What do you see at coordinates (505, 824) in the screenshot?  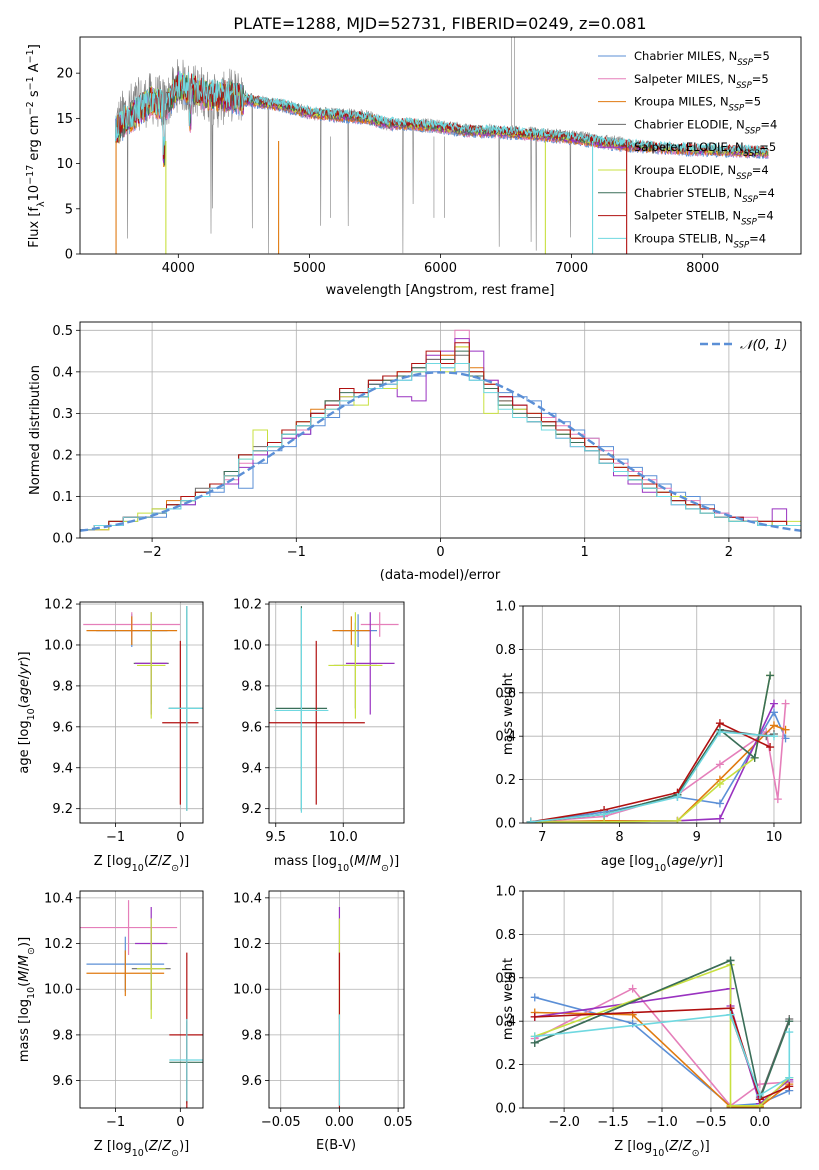 I see `y-tick-label: 0.0` at bounding box center [505, 824].